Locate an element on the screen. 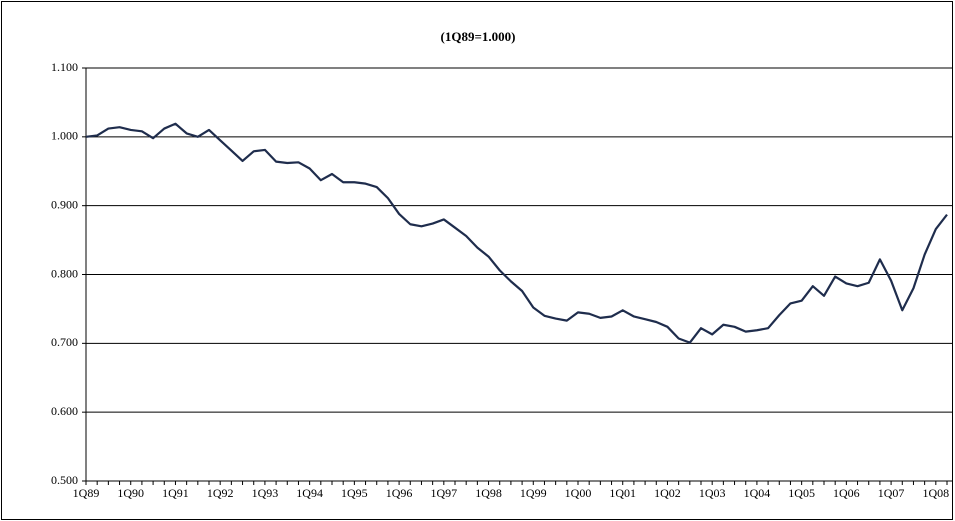 This screenshot has width=955, height=521. y-tick-label: 0.900 is located at coordinates (64, 204).